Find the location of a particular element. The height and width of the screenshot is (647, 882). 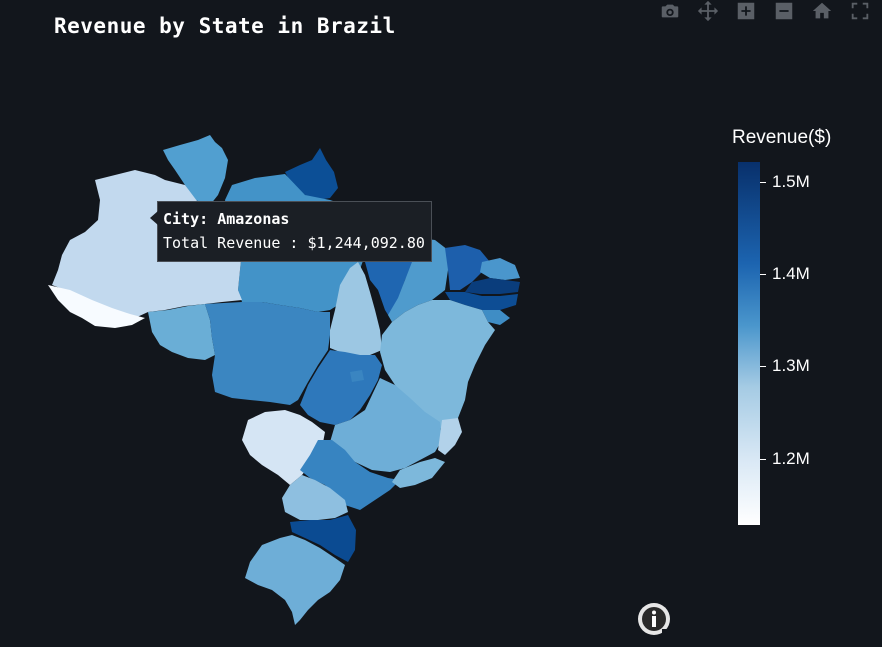

state-acre is located at coordinates (96, 306).